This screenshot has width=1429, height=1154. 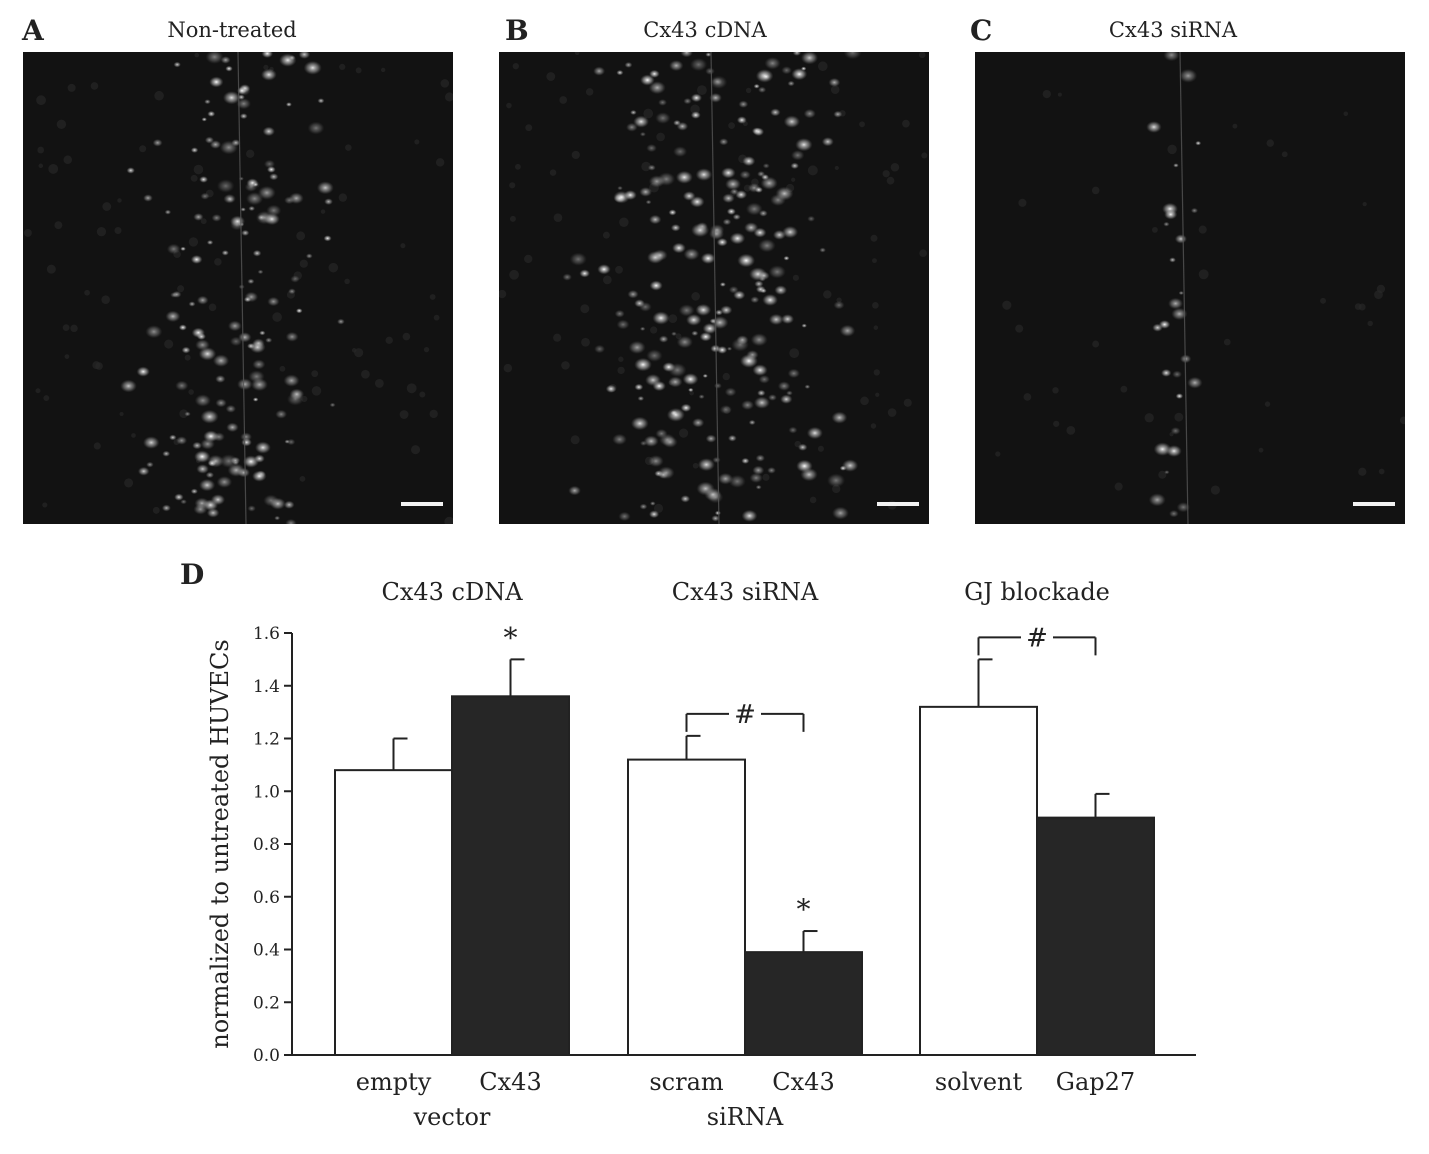 What do you see at coordinates (266, 740) in the screenshot?
I see `y-tick-label: 1.2` at bounding box center [266, 740].